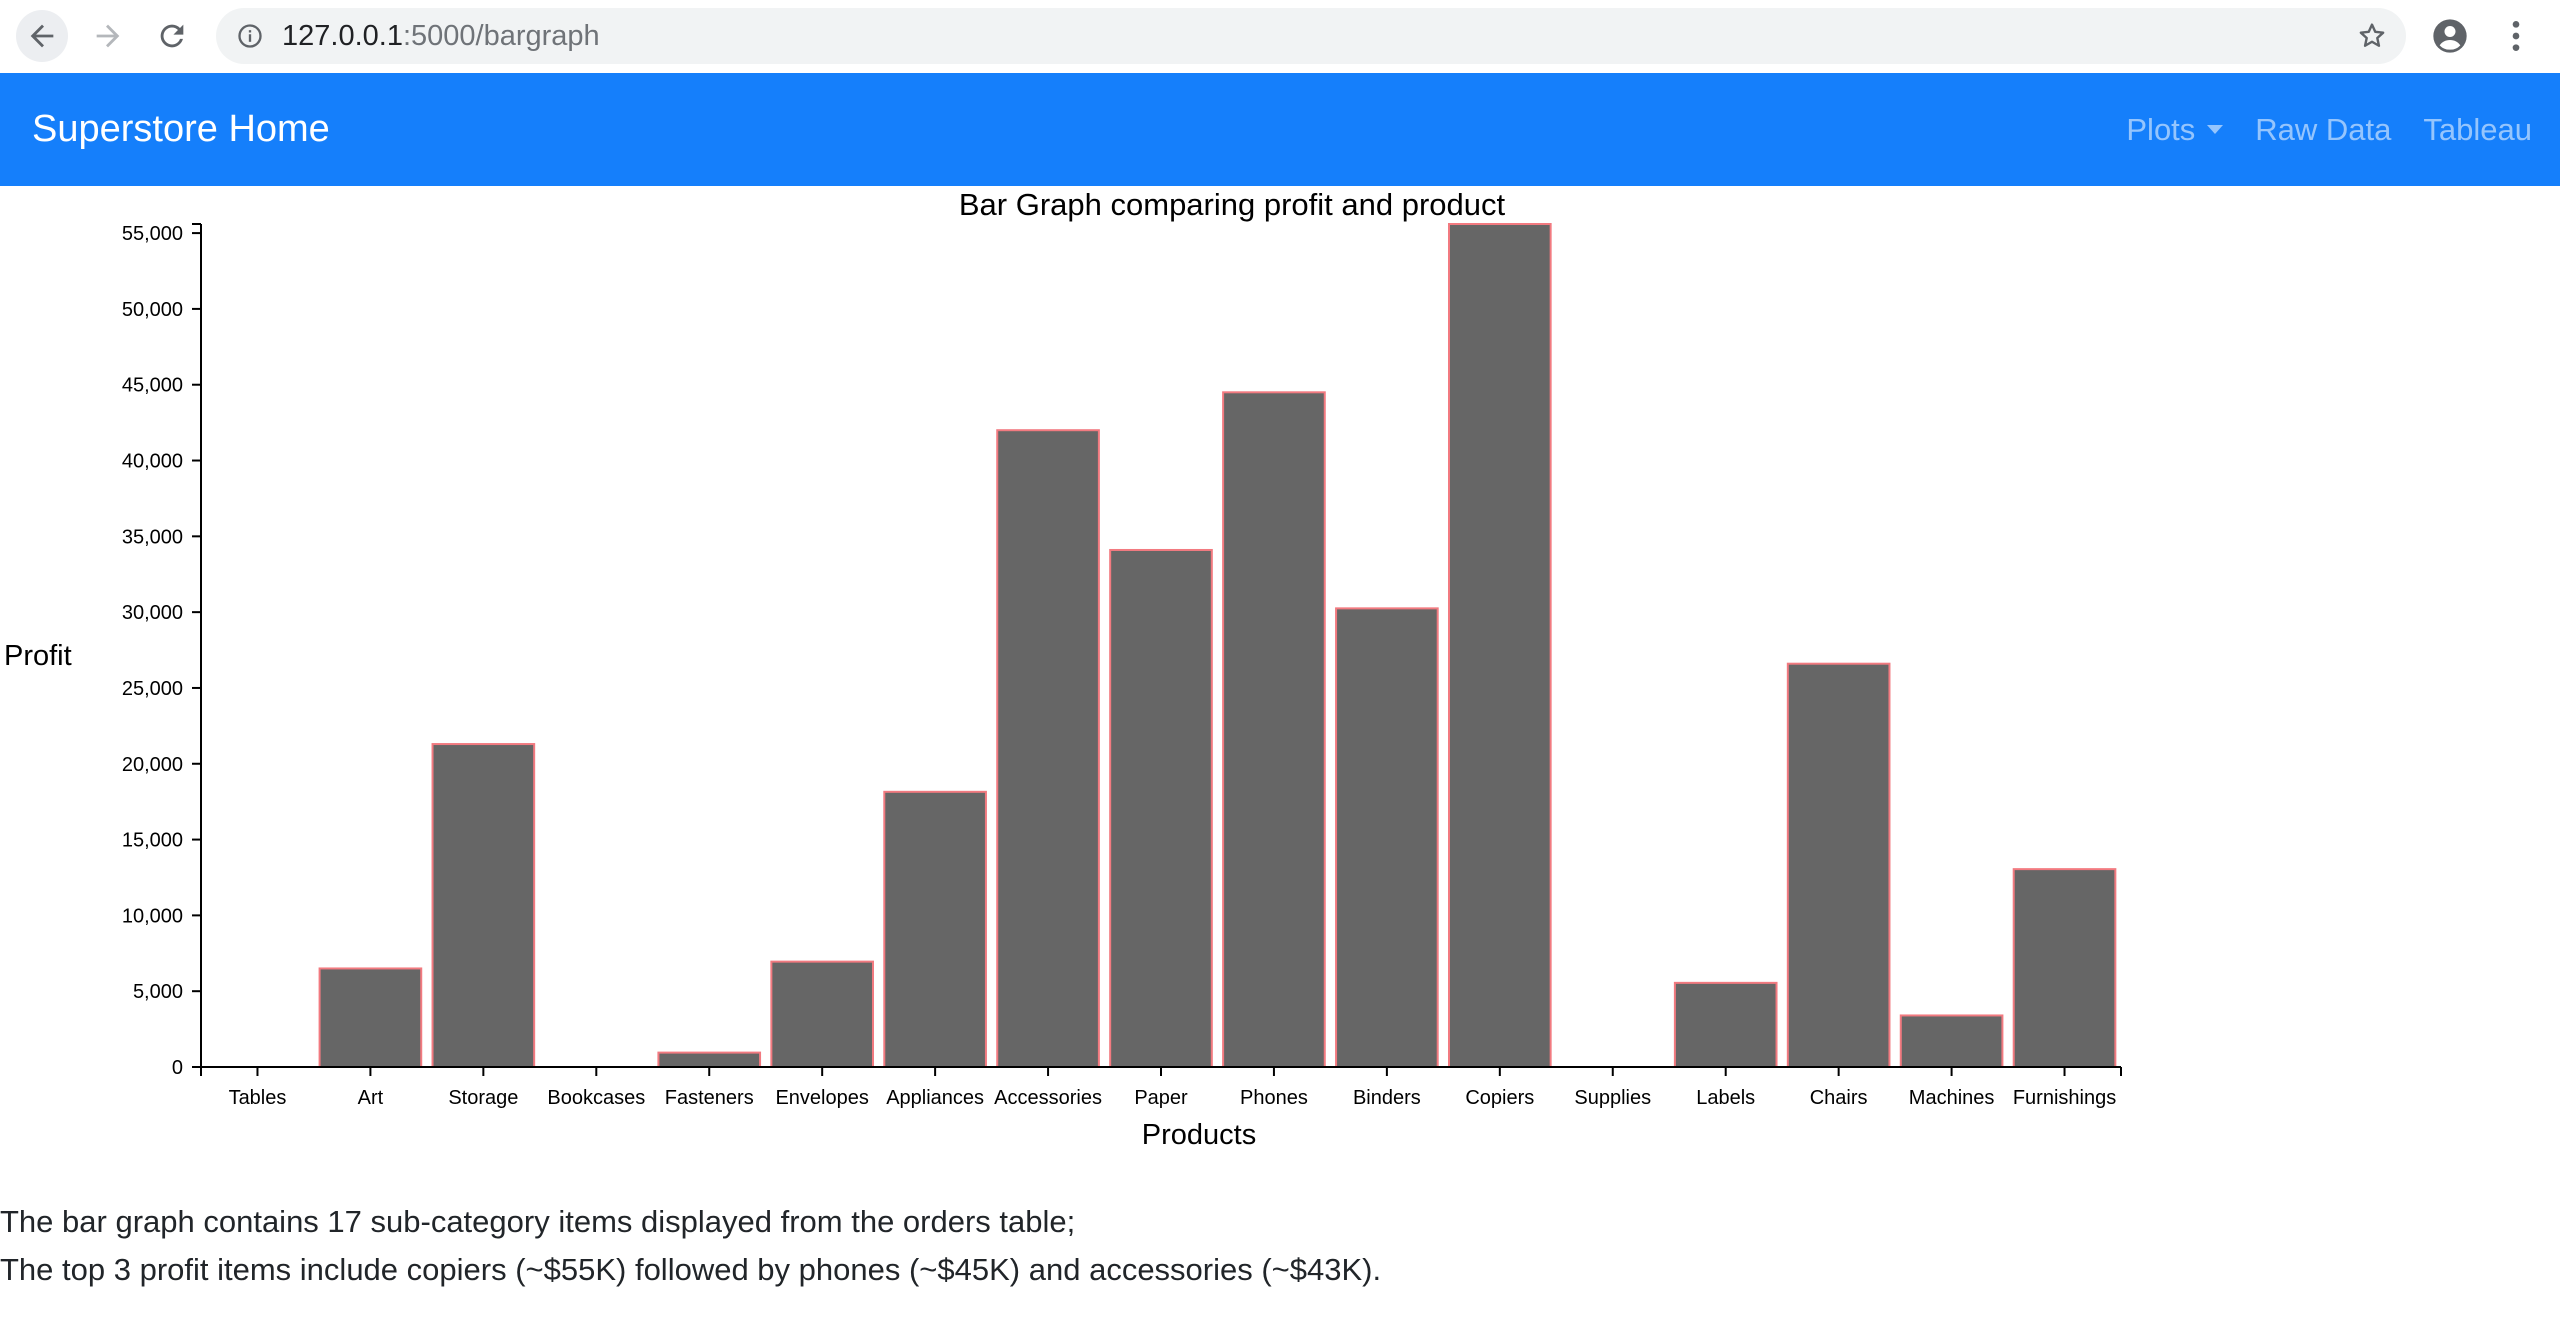 Image resolution: width=2560 pixels, height=1340 pixels. What do you see at coordinates (1232, 204) in the screenshot?
I see `chart-title: Bar Graph comparing profit and product` at bounding box center [1232, 204].